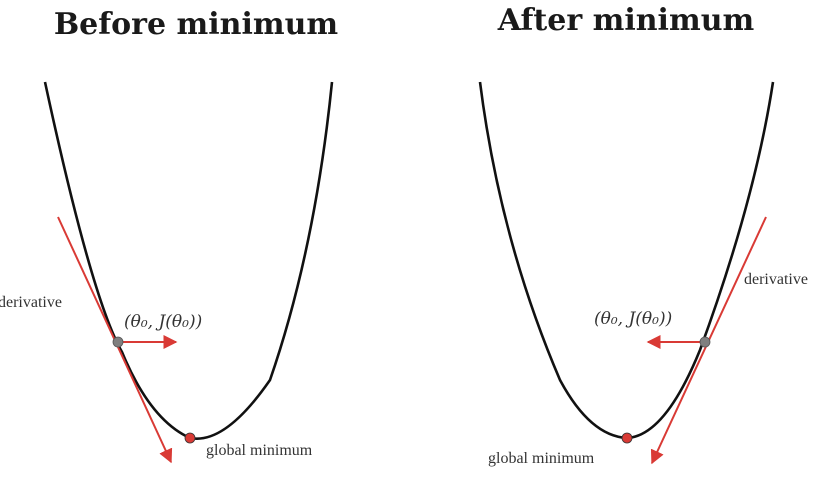 The width and height of the screenshot is (837, 479). I want to click on panel-title: After minimum, so click(626, 20).